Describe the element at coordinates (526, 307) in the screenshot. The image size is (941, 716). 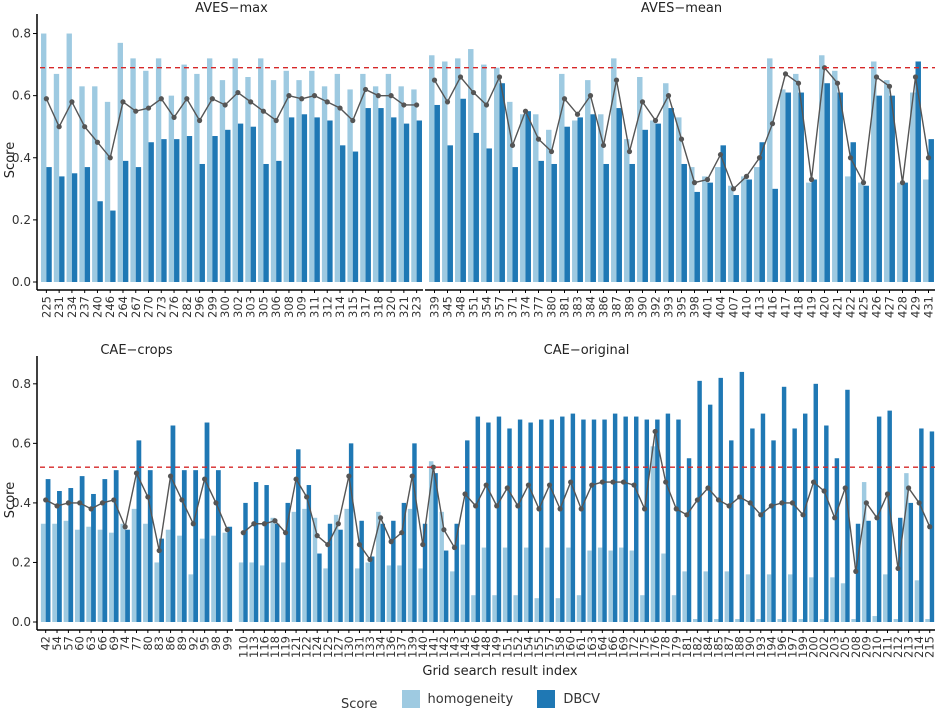
I see `x-tick-label: 374` at that location.